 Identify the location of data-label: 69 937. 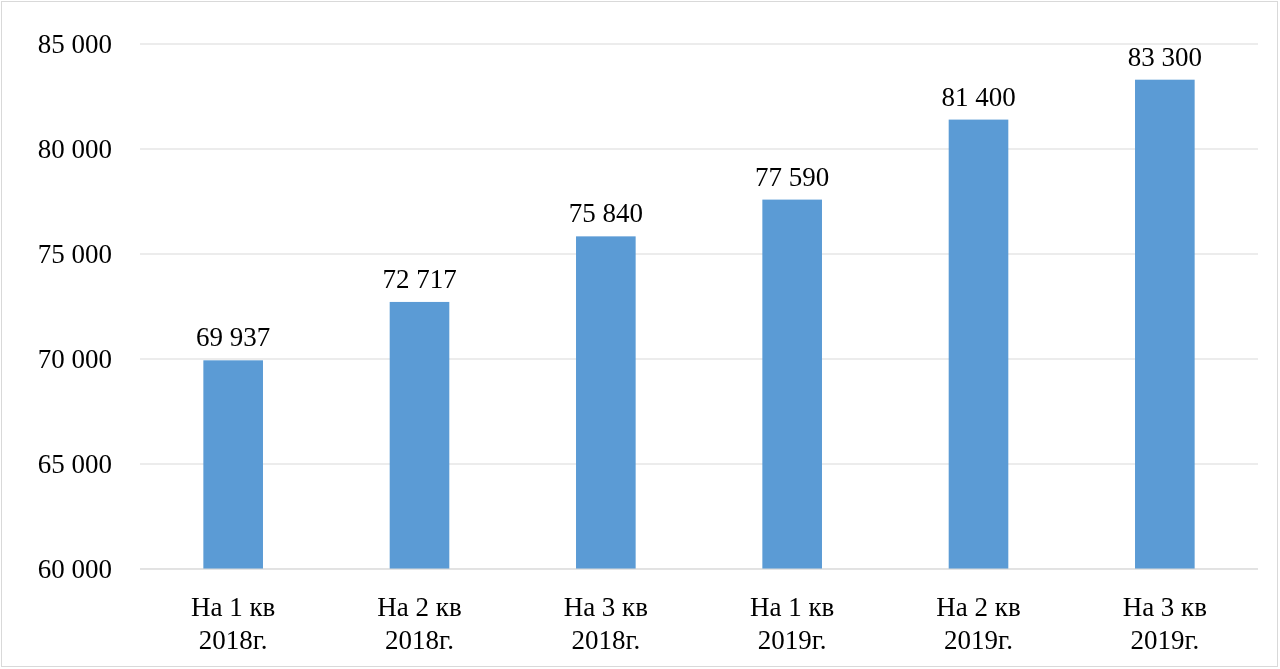
(233, 337).